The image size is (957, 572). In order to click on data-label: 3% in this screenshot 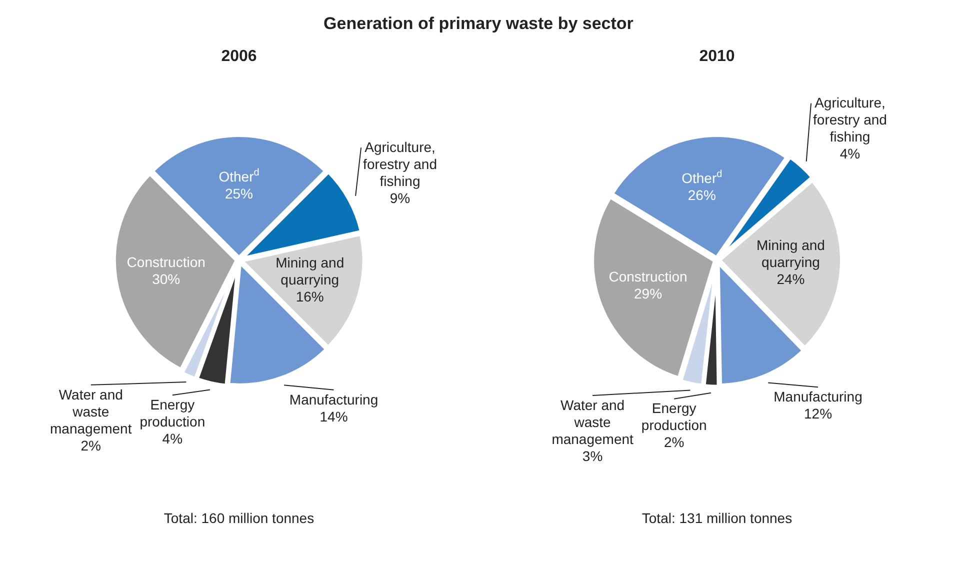, I will do `click(592, 456)`.